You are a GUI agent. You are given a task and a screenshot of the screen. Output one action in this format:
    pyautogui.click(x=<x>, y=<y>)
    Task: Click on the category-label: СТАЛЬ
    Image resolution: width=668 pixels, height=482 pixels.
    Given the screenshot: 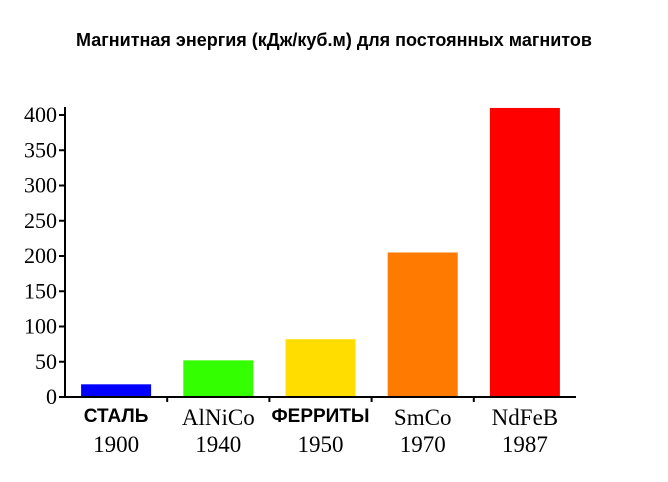 What is the action you would take?
    pyautogui.click(x=116, y=416)
    